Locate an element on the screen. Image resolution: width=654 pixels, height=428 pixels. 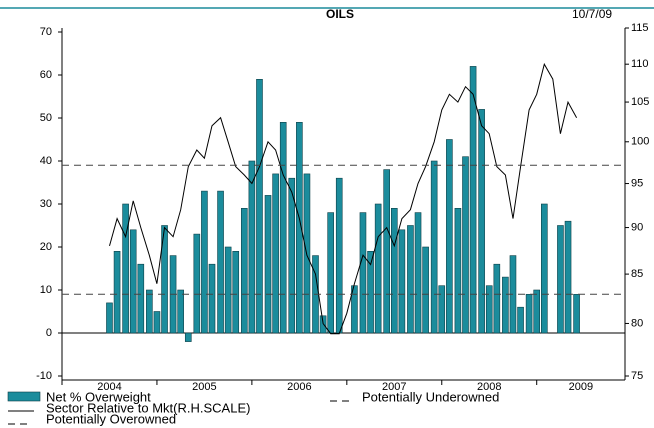
y-tick-label: 40 is located at coordinates (46, 161).